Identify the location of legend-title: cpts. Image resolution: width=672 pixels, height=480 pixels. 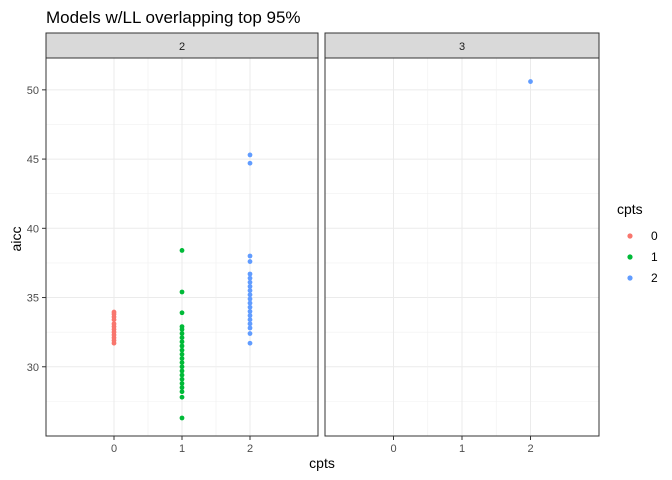
(630, 209).